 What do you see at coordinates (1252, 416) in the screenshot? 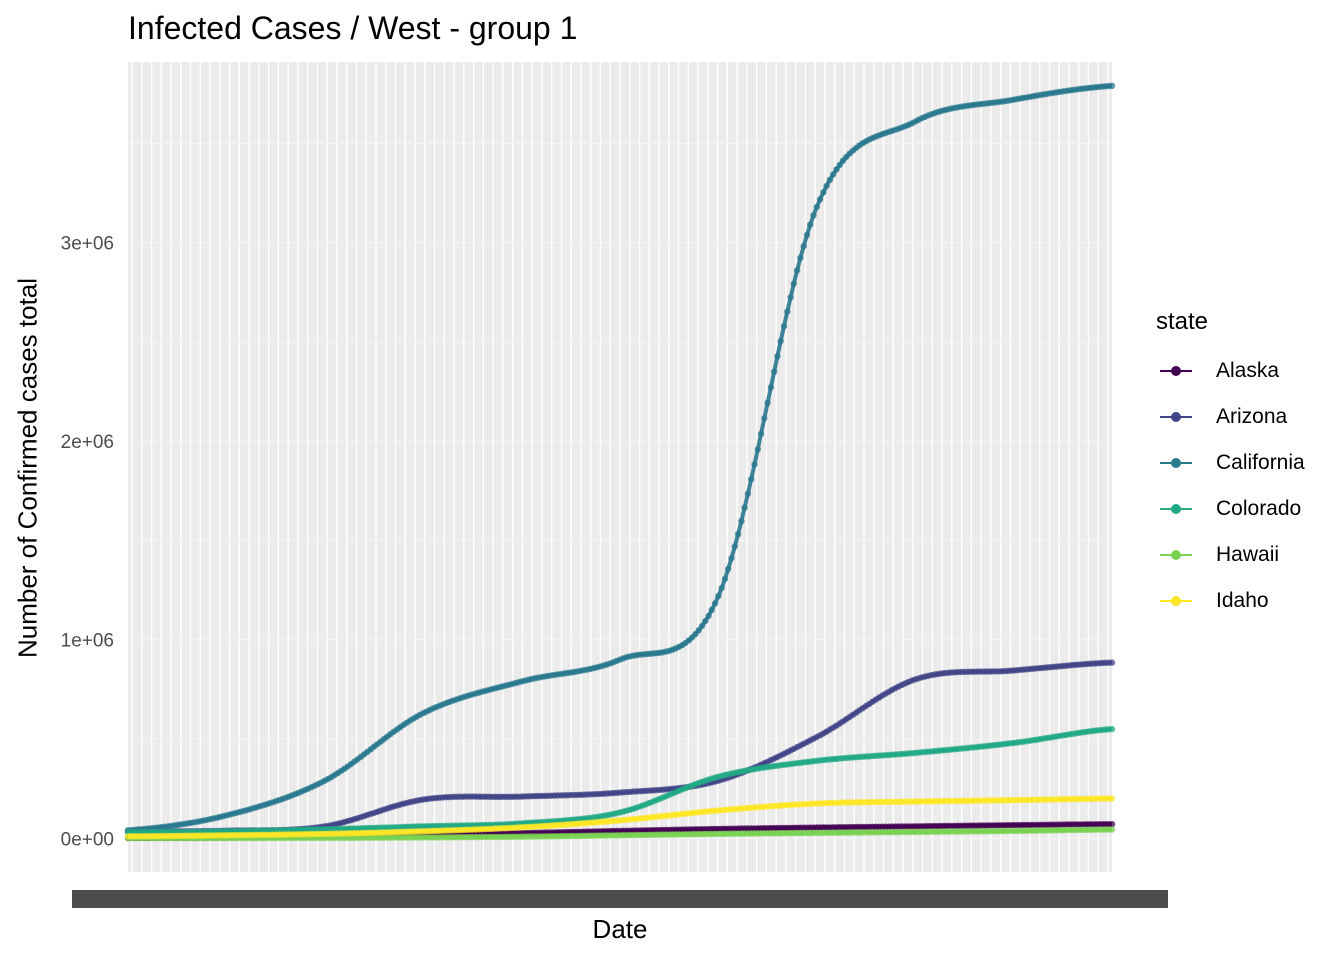
I see `legend-label: Arizona` at bounding box center [1252, 416].